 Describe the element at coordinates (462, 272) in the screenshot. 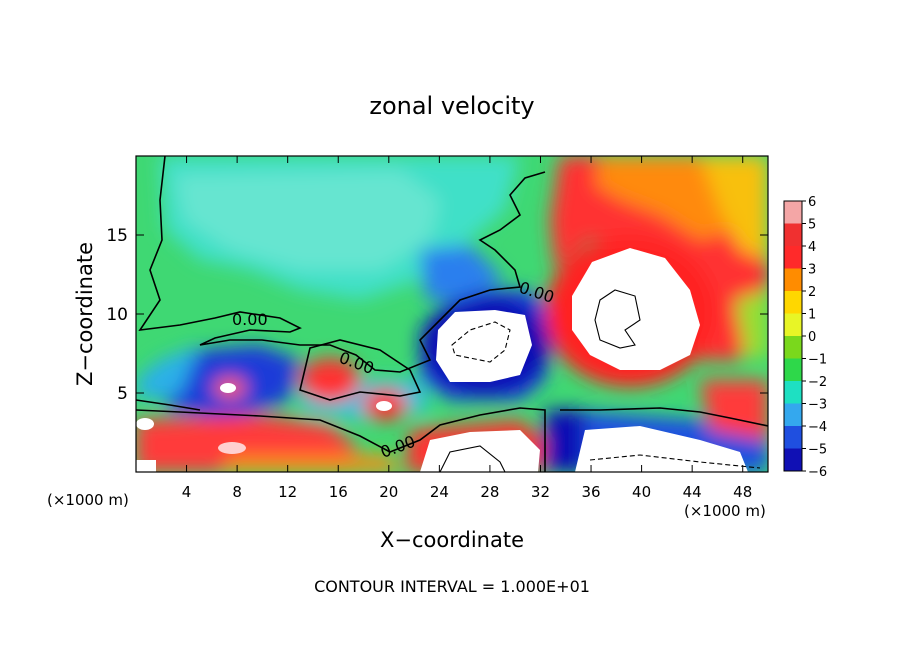

I see `field-region-blue-plume` at that location.